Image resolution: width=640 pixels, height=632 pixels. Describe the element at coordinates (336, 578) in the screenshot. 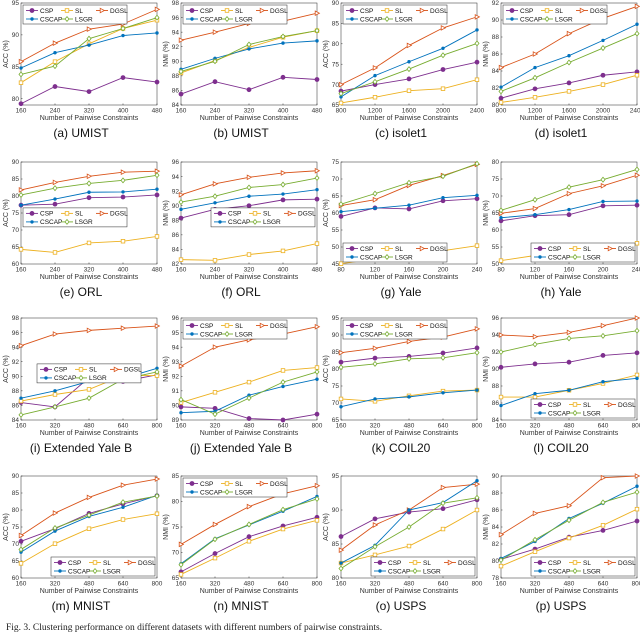

I see `y-tick-label: 80` at that location.